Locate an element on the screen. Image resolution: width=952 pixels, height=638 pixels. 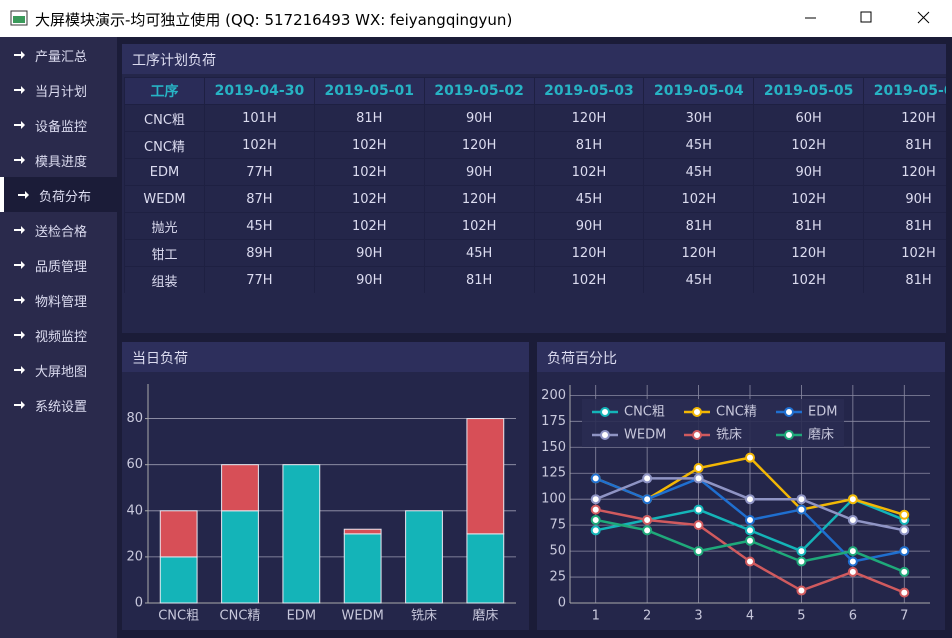
nav-item: 送检合格 is located at coordinates (58, 229).